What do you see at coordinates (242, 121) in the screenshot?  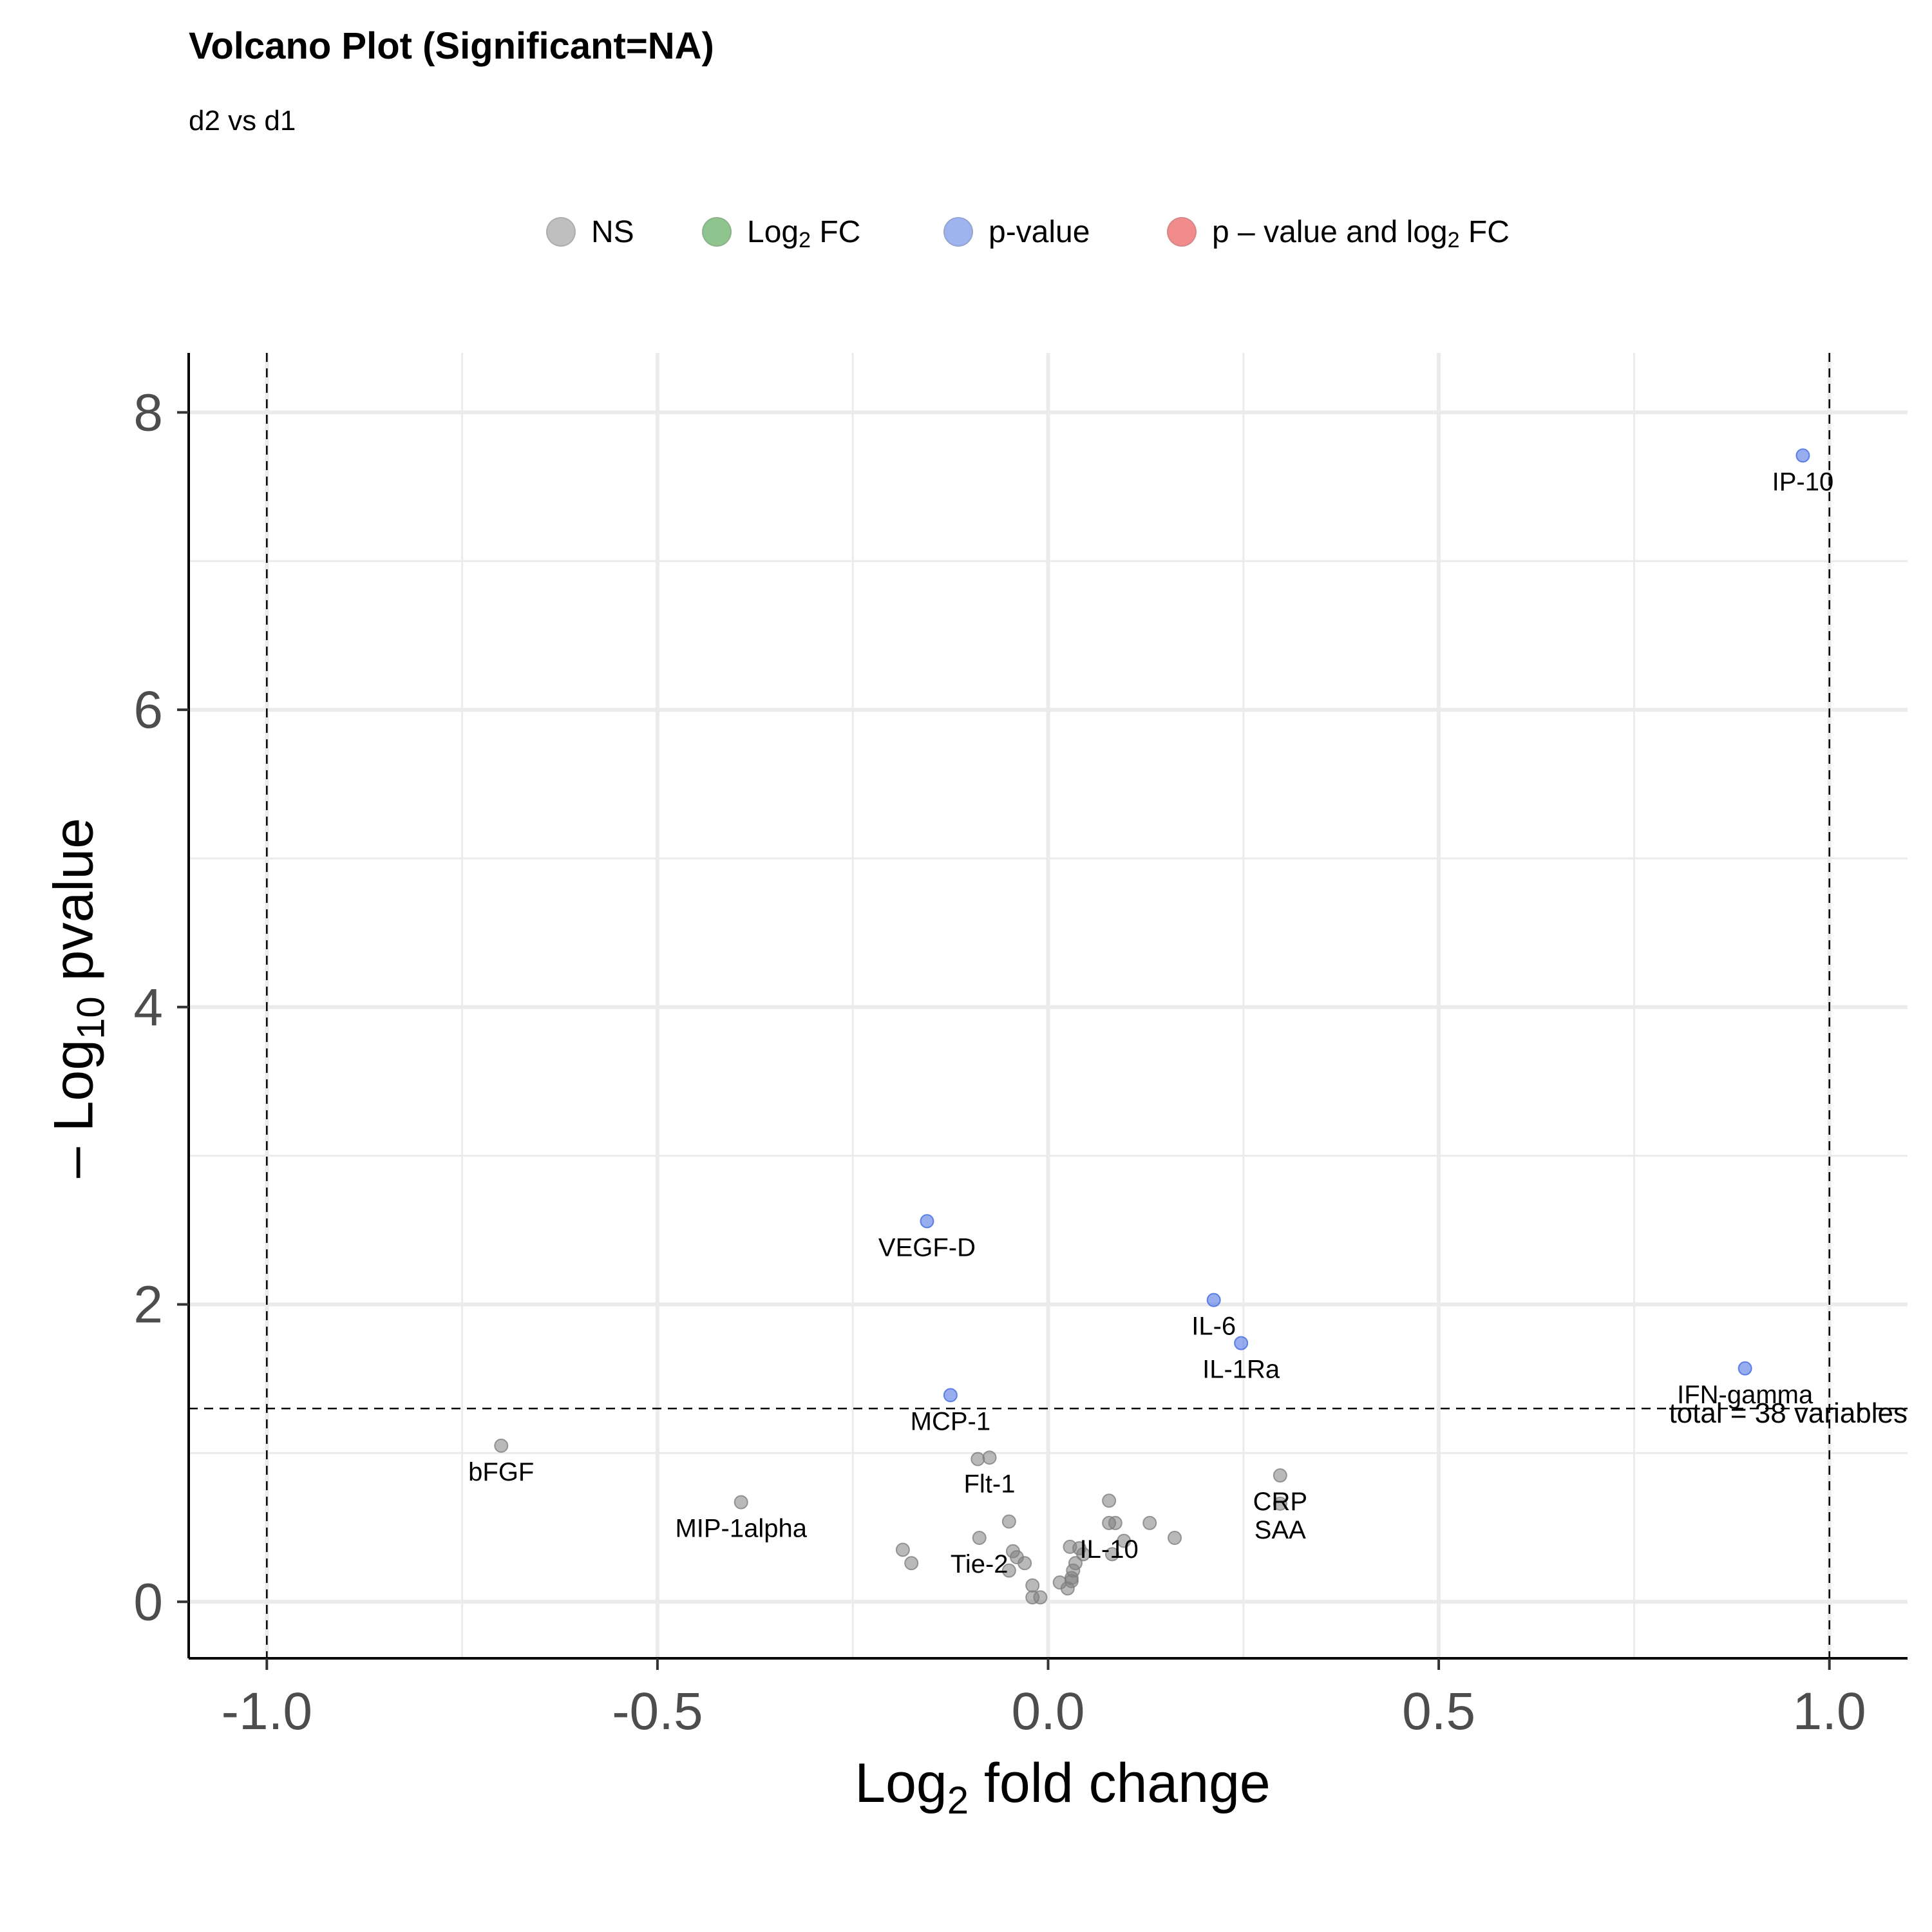 I see `chart-subtitle: d2 vs d1` at bounding box center [242, 121].